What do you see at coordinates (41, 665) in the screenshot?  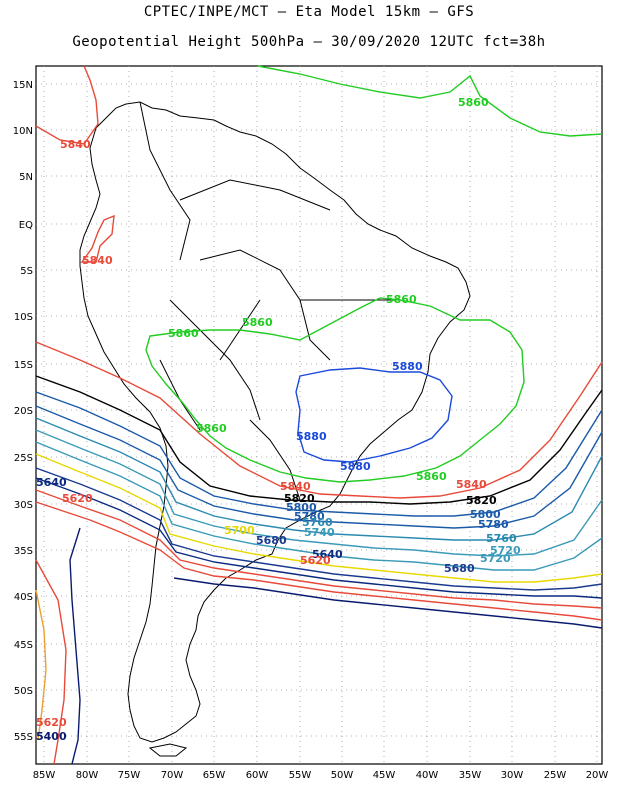 I see `contour-5640-west` at bounding box center [41, 665].